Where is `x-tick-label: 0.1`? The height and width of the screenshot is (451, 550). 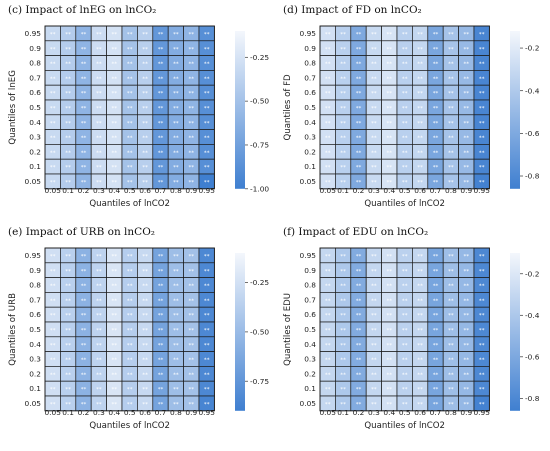 x-tick-label: 0.1 is located at coordinates (343, 190).